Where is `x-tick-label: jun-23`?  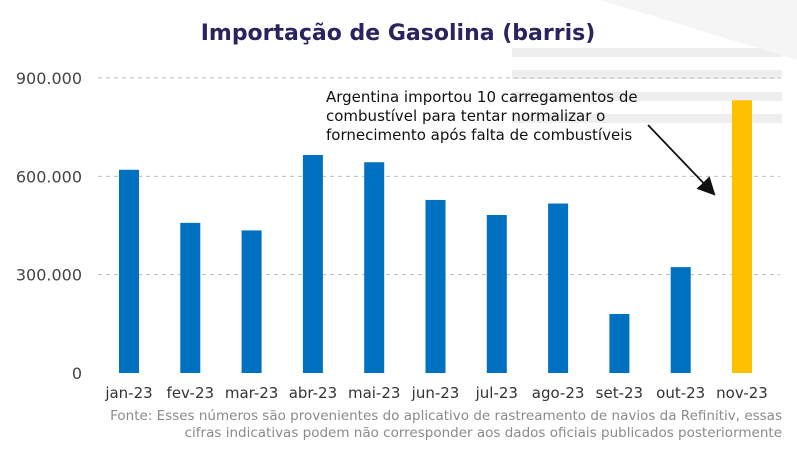
x-tick-label: jun-23 is located at coordinates (435, 393).